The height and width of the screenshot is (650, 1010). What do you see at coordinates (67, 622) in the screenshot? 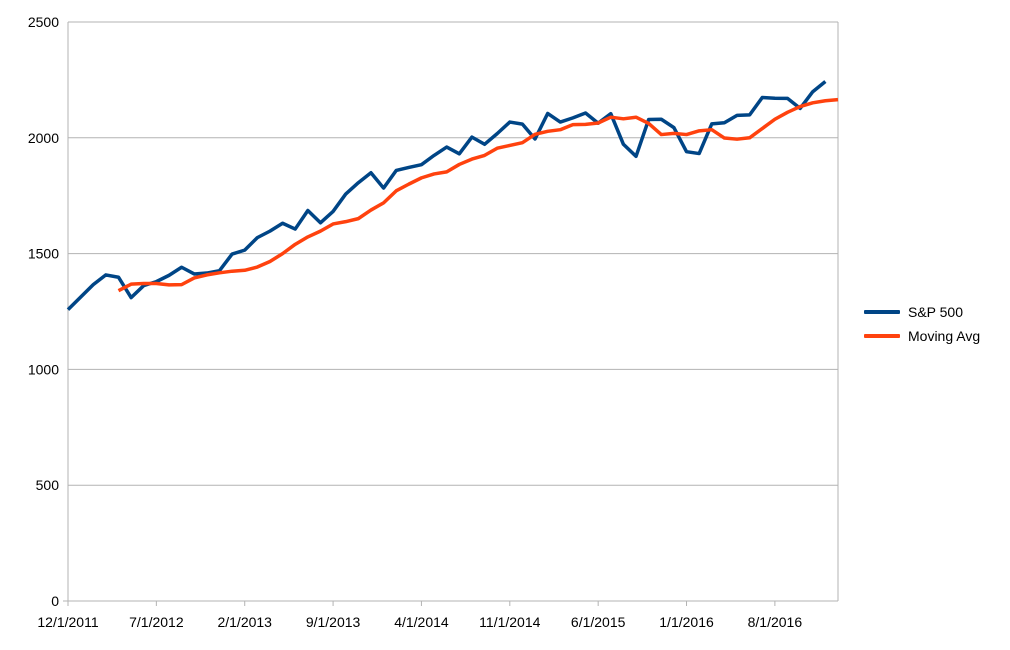
I see `x-tick-label: 12/1/2011` at bounding box center [67, 622].